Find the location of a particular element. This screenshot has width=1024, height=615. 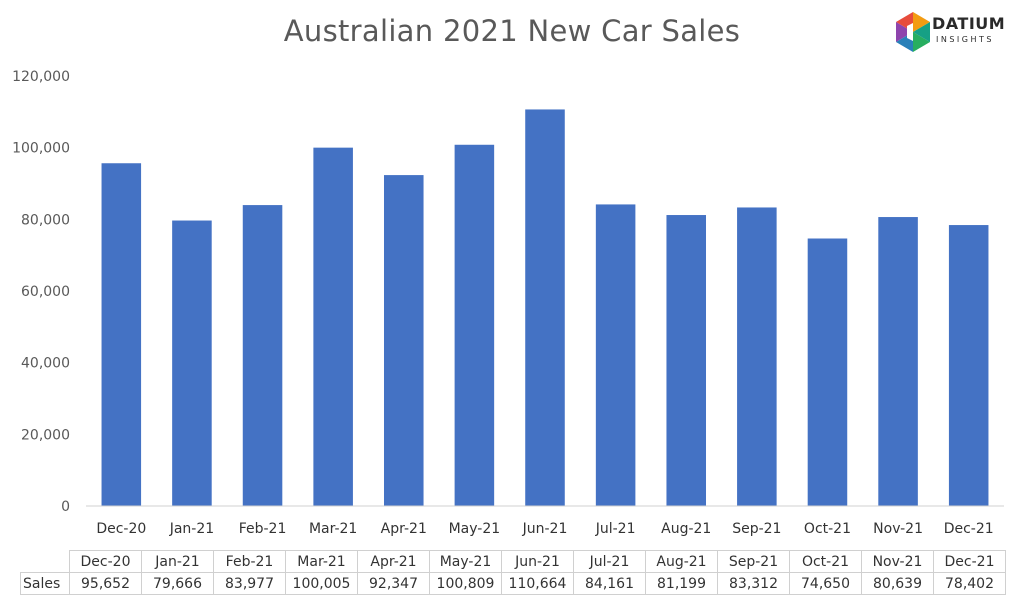

x-tick-label: Oct-21 is located at coordinates (827, 529).